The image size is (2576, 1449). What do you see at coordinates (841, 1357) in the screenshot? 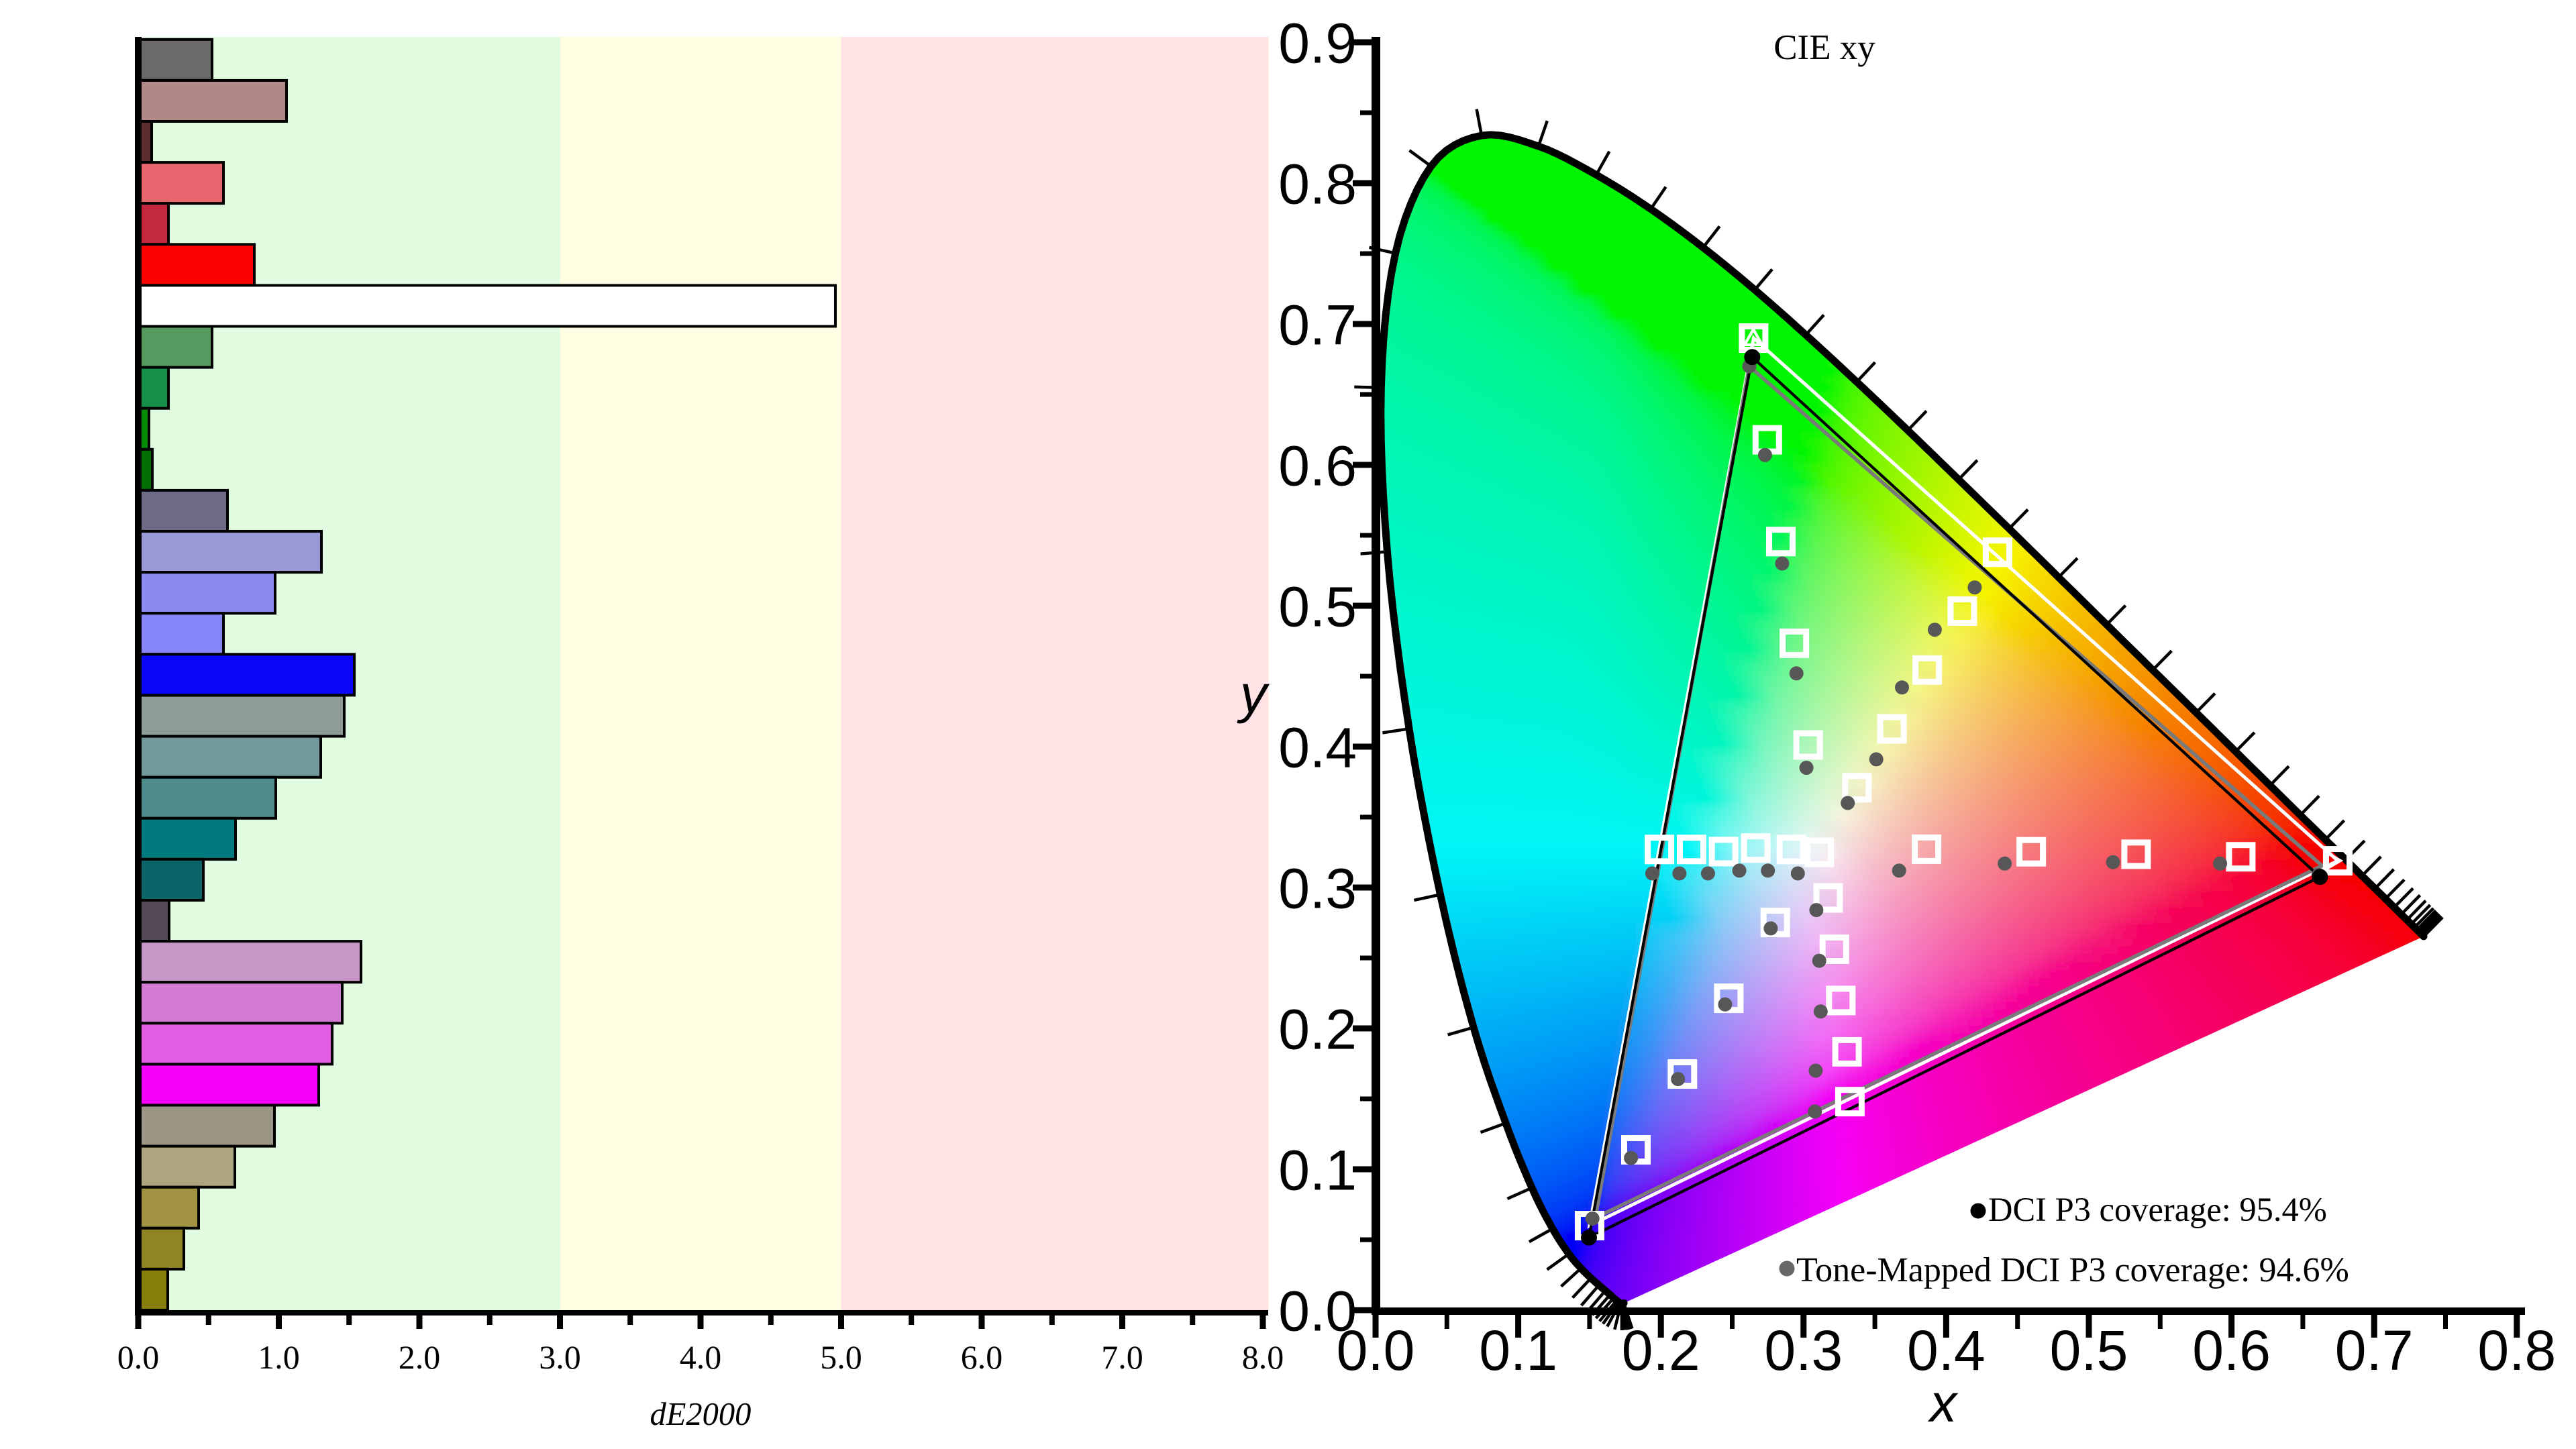
I see `svg-text: 5.0` at bounding box center [841, 1357].